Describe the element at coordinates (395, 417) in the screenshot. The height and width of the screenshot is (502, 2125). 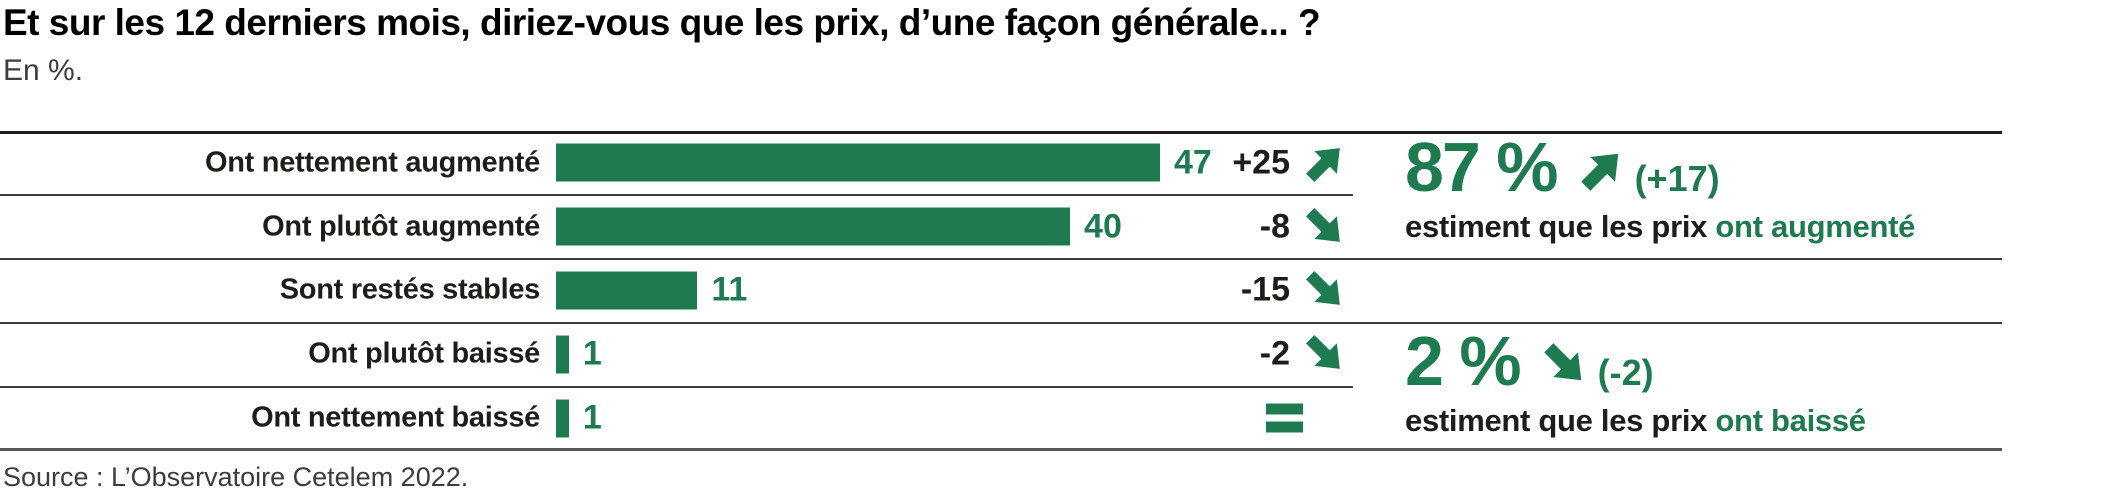
I see `category-label: Ont nettement baissé` at that location.